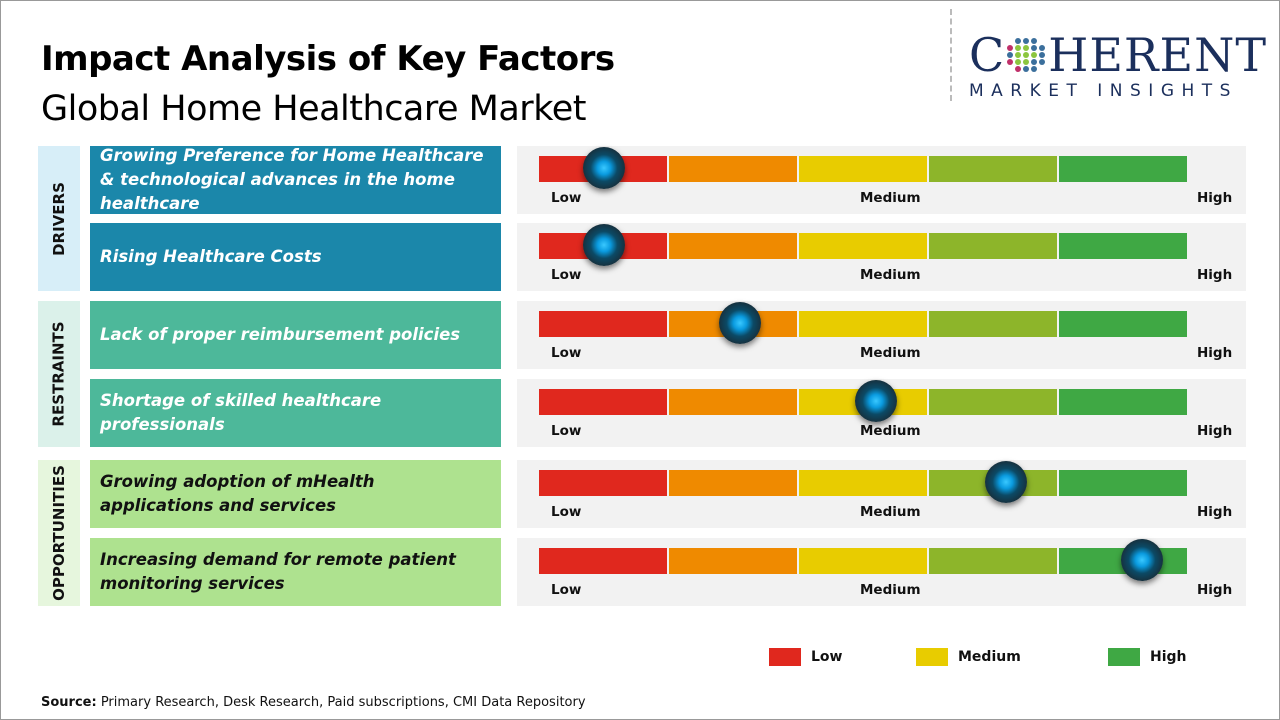 This screenshot has width=1280, height=720. I want to click on coherent-logo: C HERENT MARKET INSIGHTS, so click(1117, 64).